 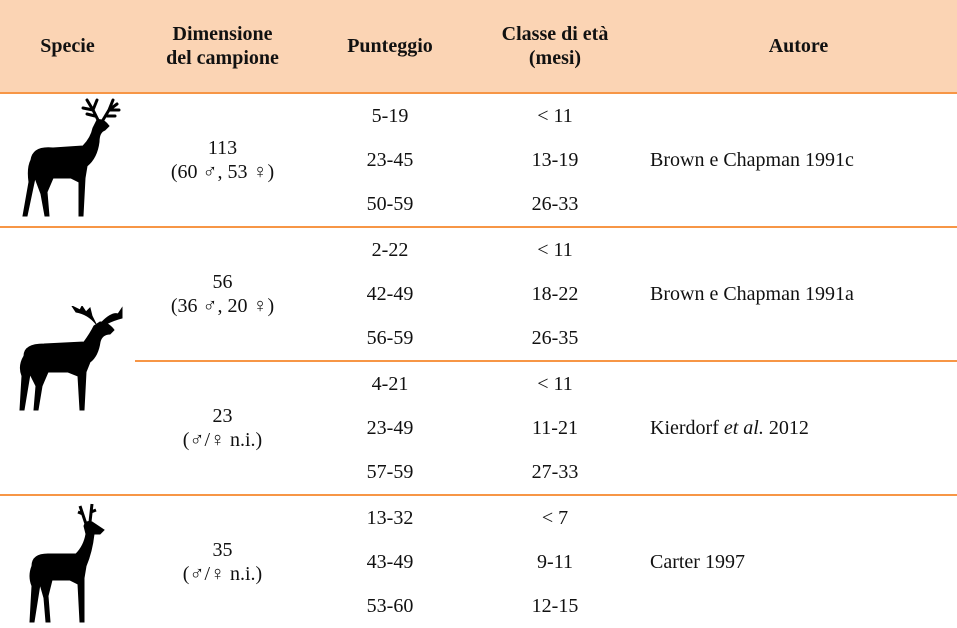 I want to click on age-class: 11-21, so click(x=555, y=428).